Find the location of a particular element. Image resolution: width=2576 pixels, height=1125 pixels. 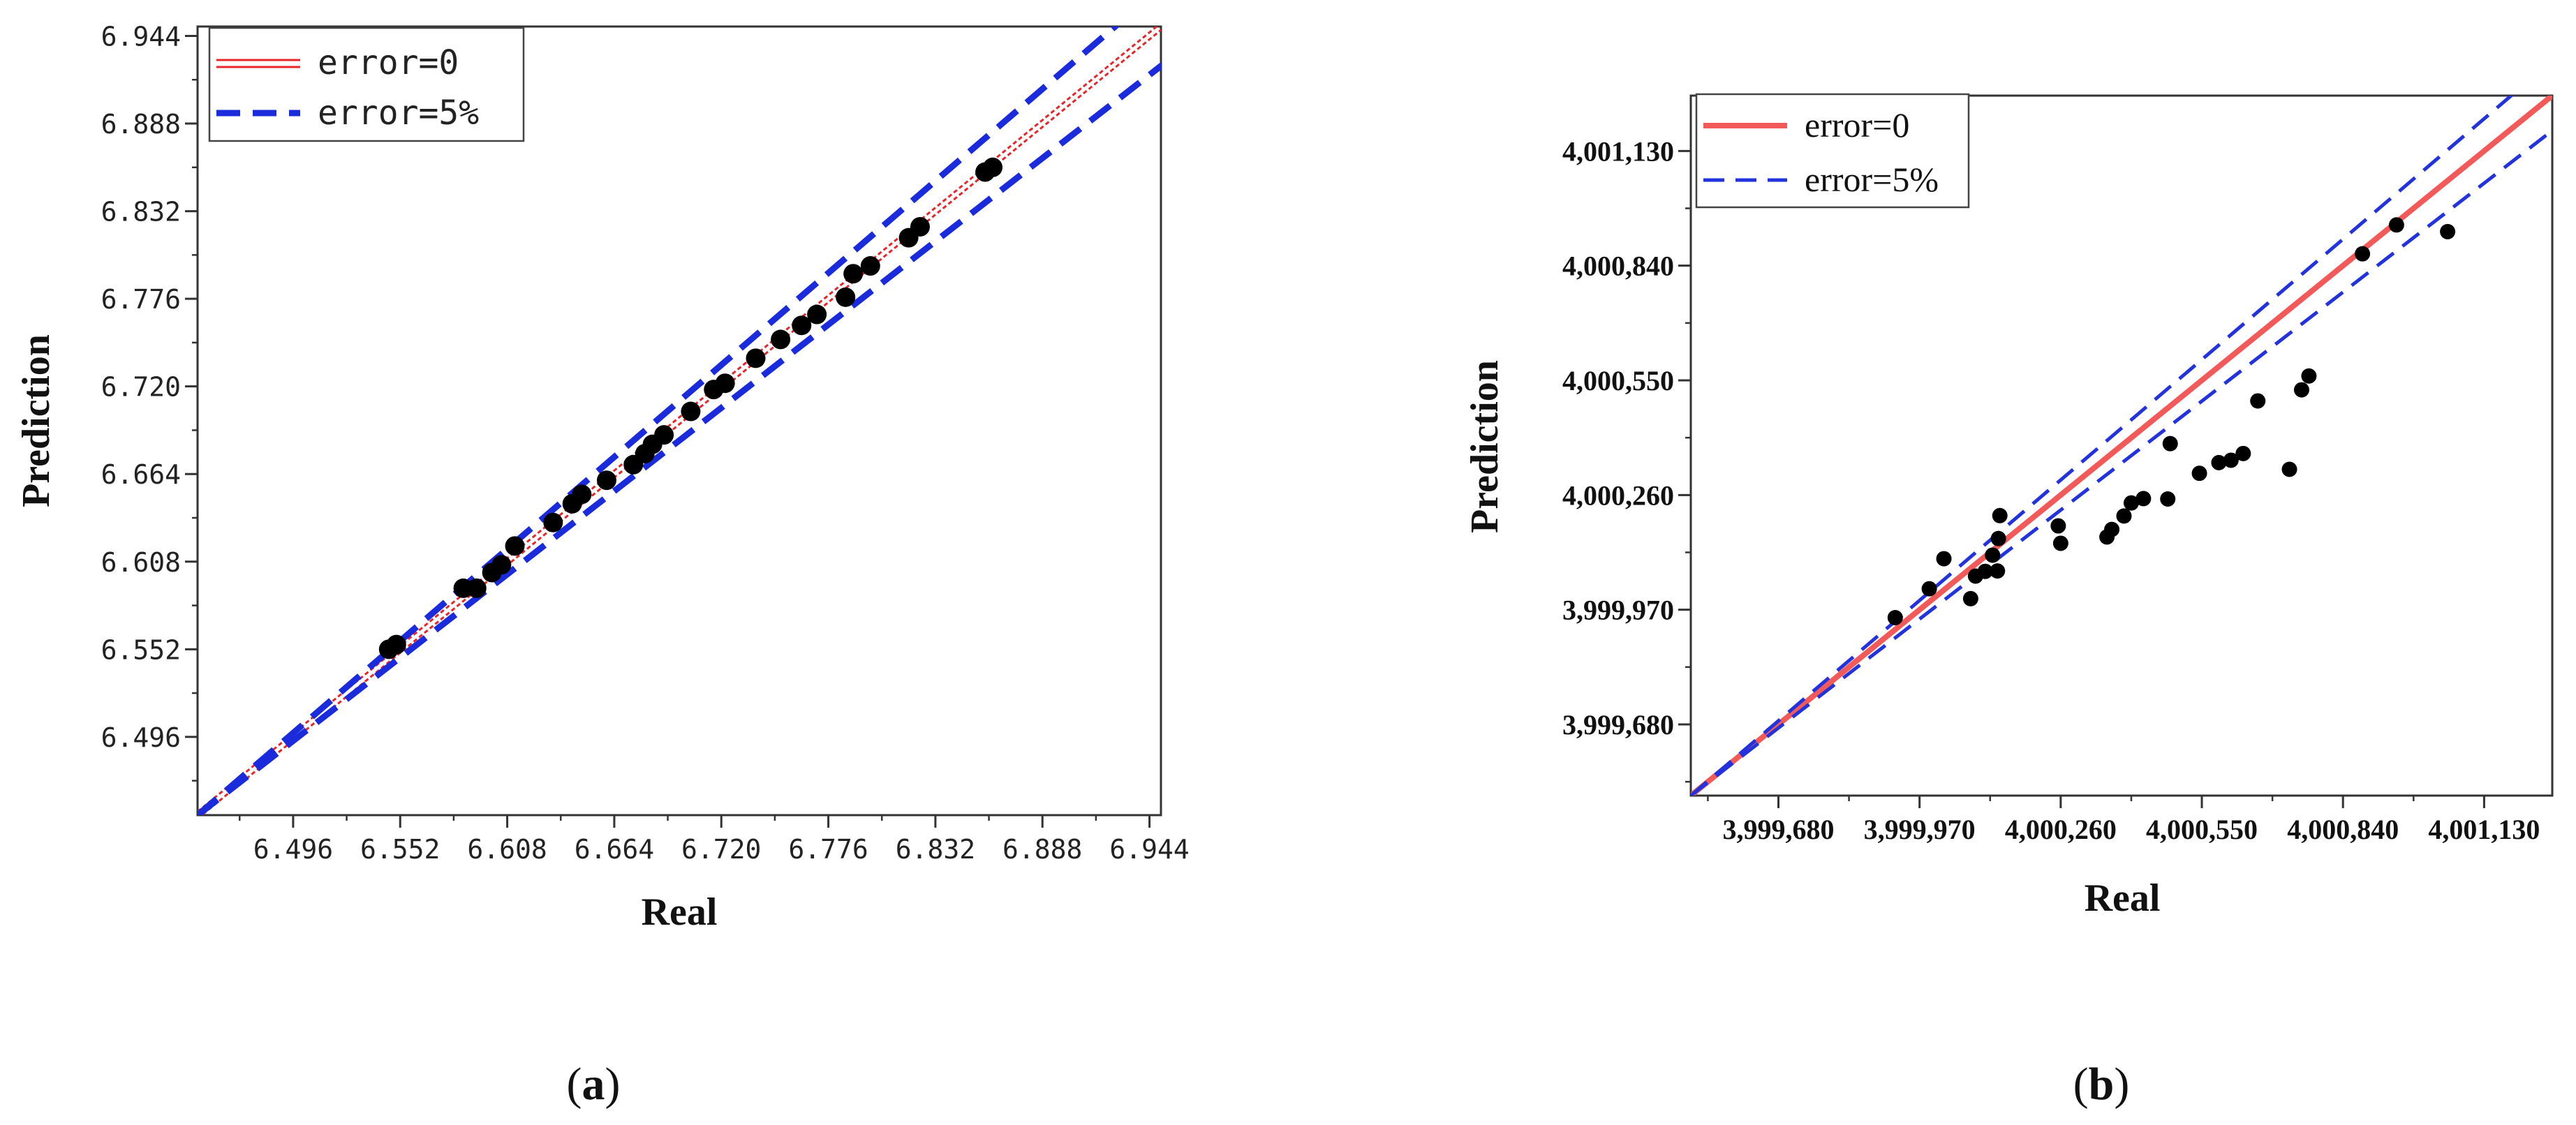

legend-box-a is located at coordinates (366, 84).